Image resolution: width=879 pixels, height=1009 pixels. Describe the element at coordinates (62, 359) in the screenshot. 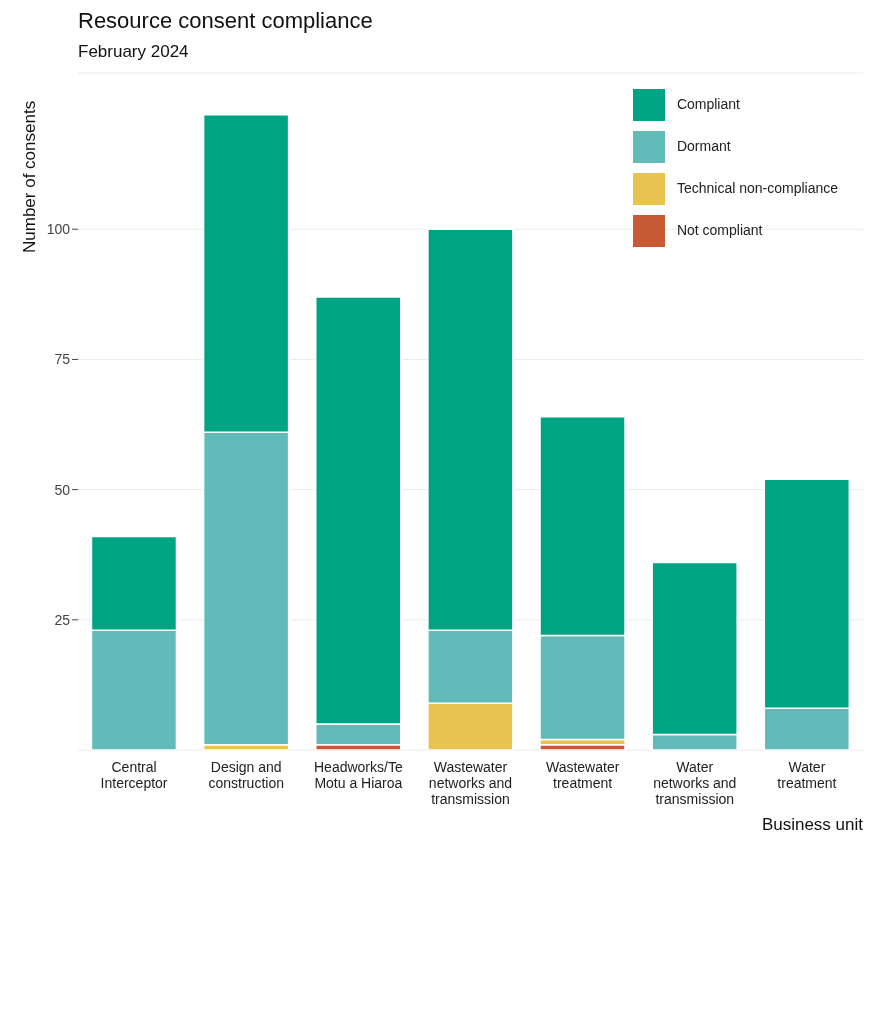

I see `y-tick-label: 75` at that location.